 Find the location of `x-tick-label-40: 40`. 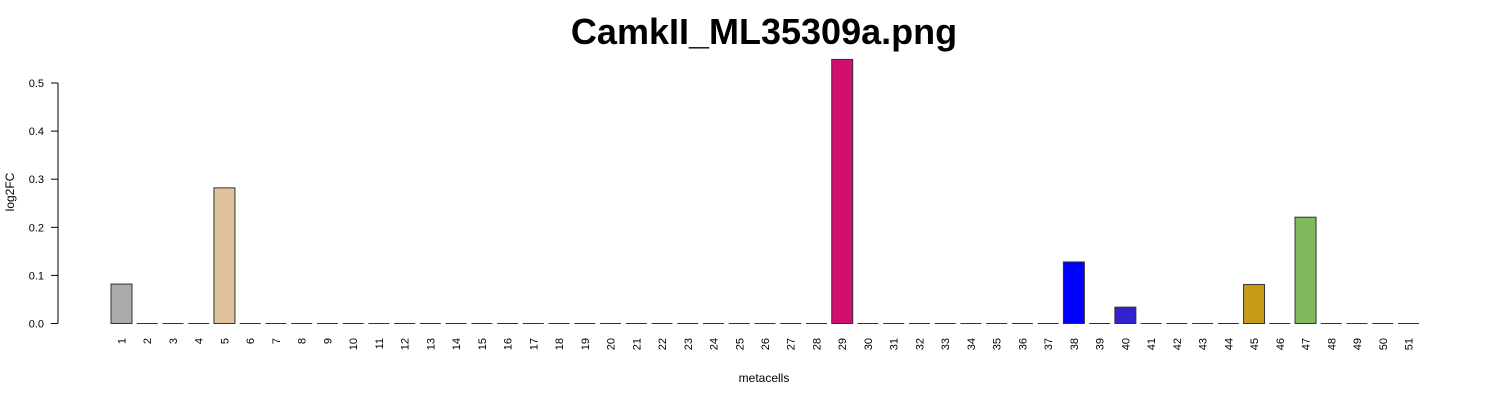

x-tick-label-40: 40 is located at coordinates (1126, 344).